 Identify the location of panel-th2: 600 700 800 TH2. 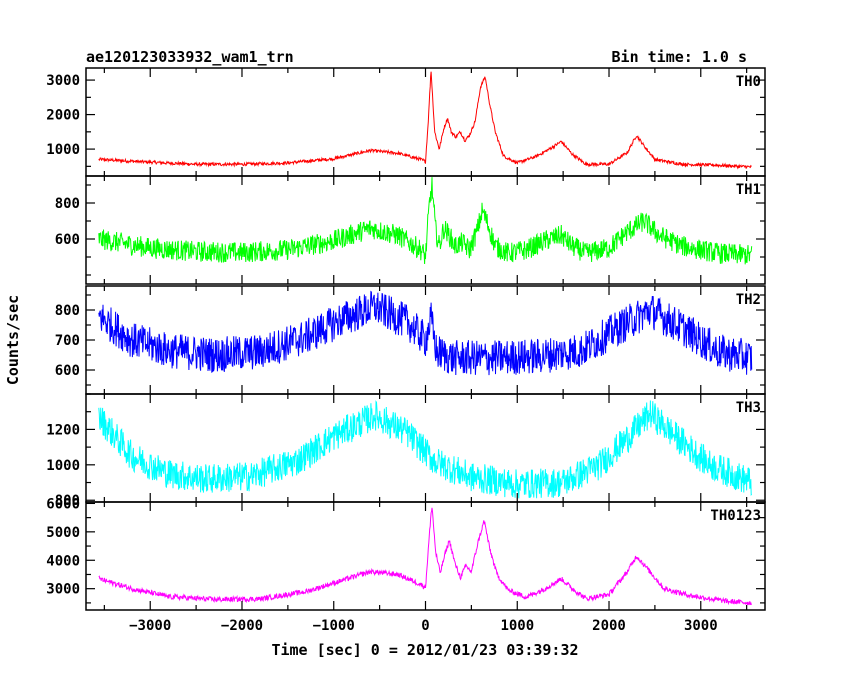
(410, 340).